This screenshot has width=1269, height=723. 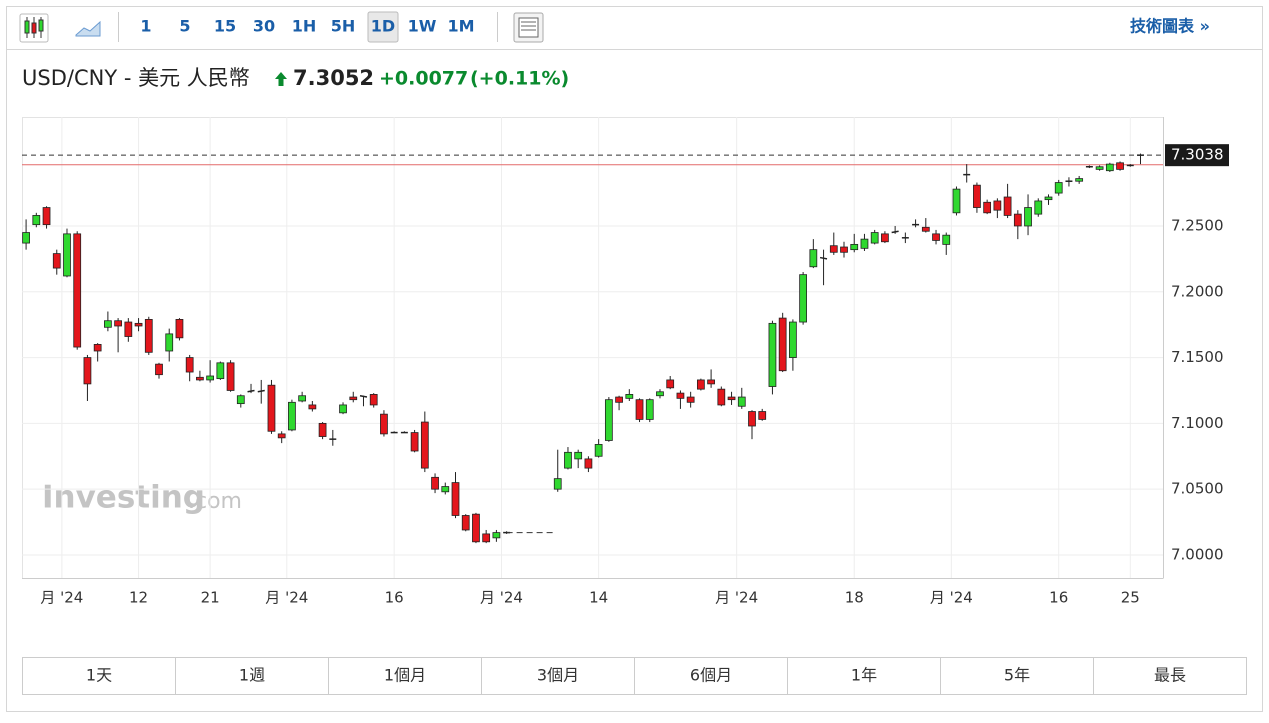 What do you see at coordinates (711, 675) in the screenshot?
I see `range-button: 6個月` at bounding box center [711, 675].